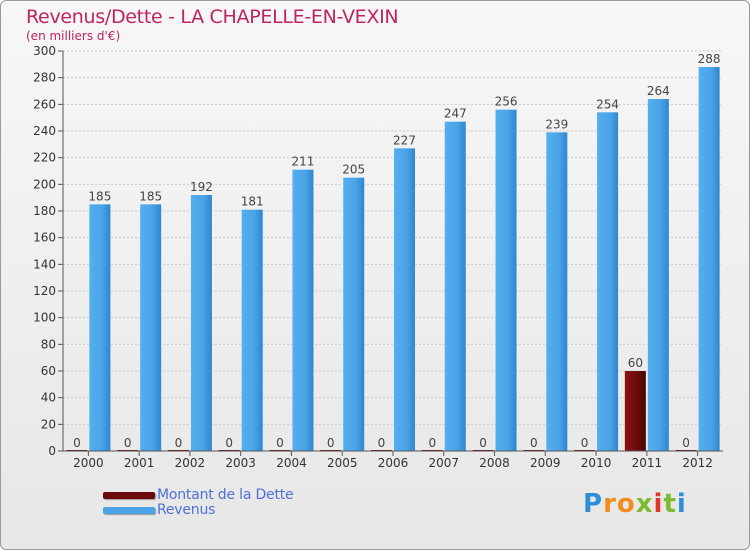 The width and height of the screenshot is (750, 550). Describe the element at coordinates (88, 463) in the screenshot. I see `x-tick-label: 2000` at that location.